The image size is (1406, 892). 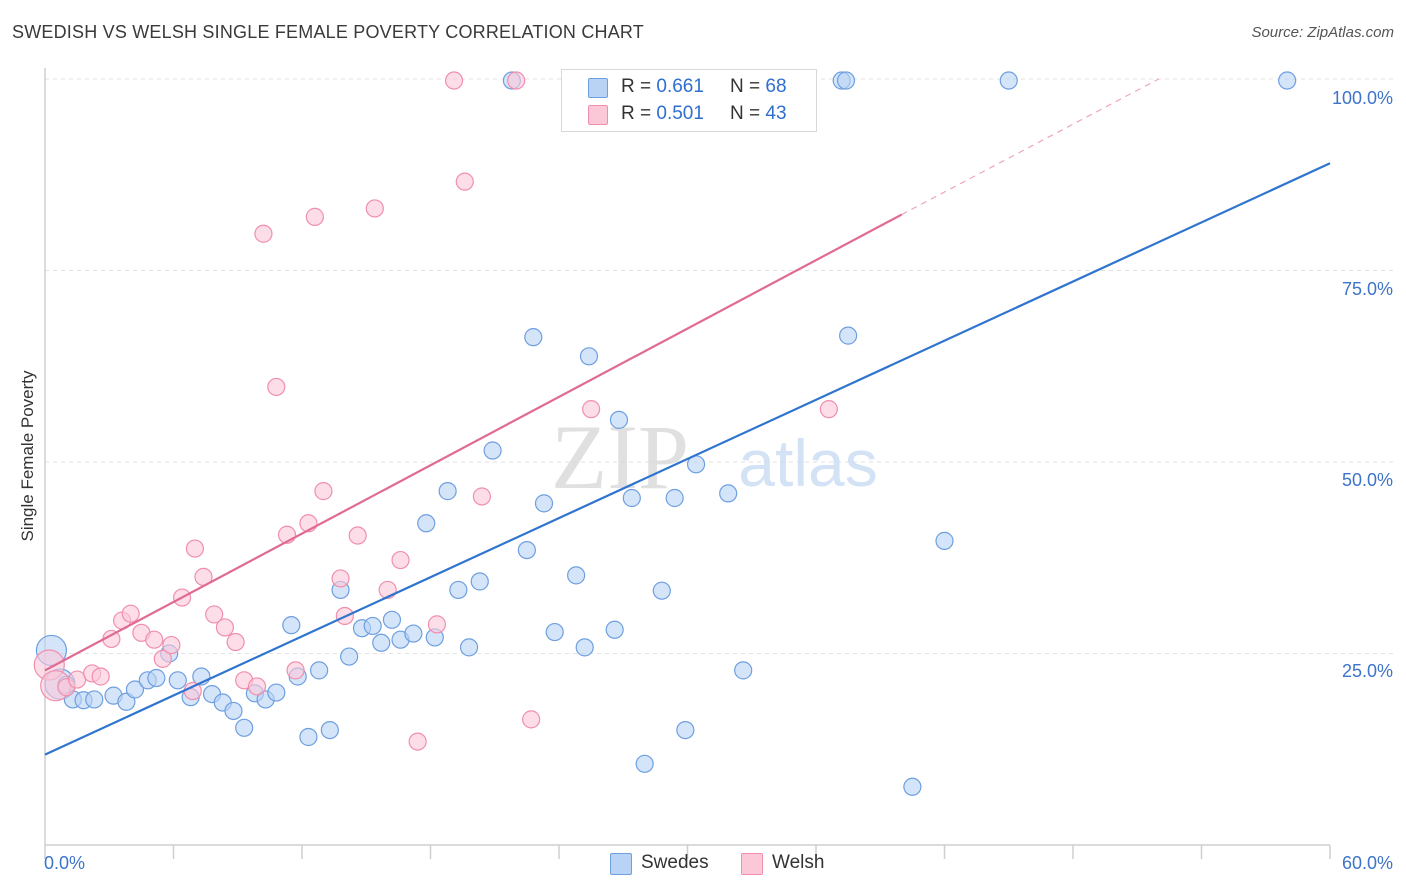 What do you see at coordinates (1367, 480) in the screenshot?
I see `y-tick-label-50: 50.0%` at bounding box center [1367, 480].